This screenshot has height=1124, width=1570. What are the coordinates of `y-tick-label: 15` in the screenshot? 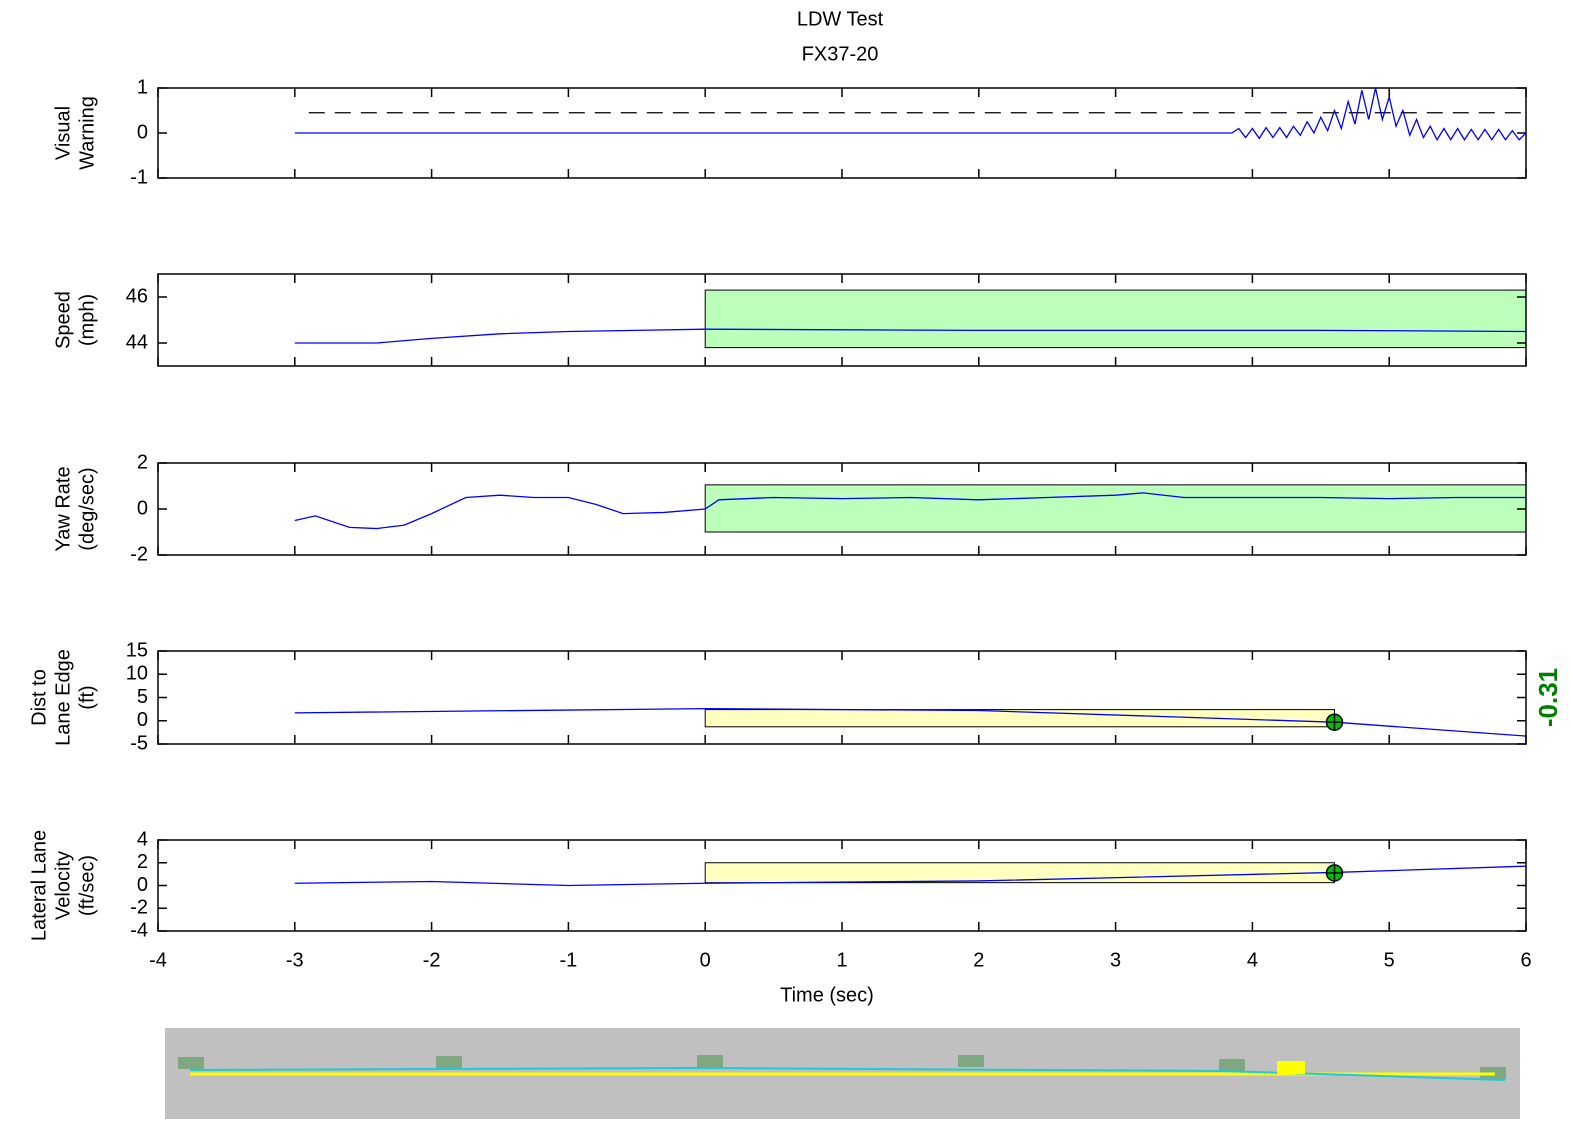 It's located at (137, 650).